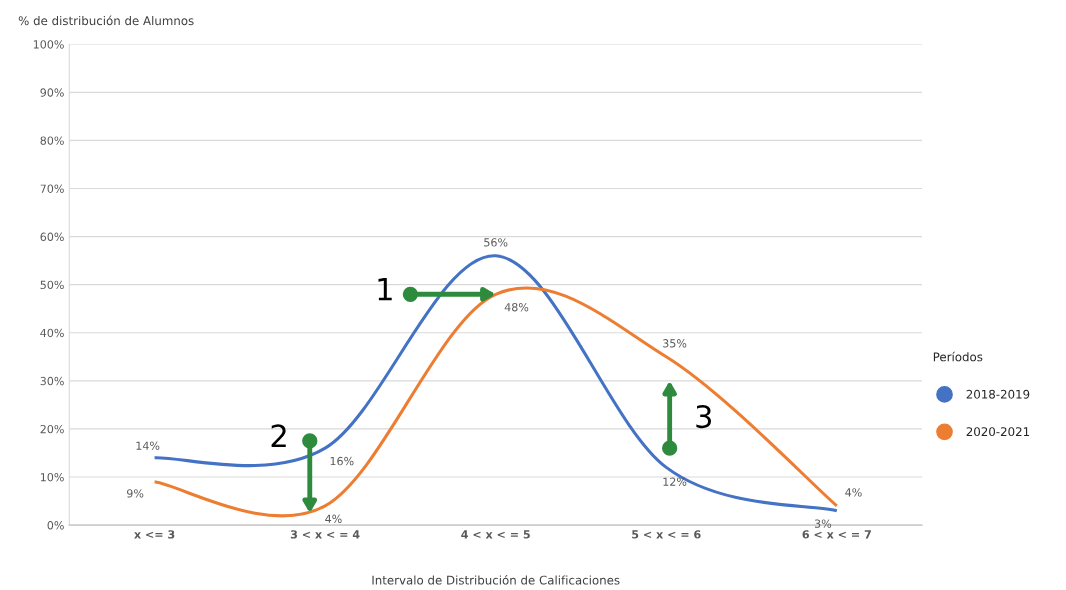 Image resolution: width=1066 pixels, height=590 pixels. I want to click on annotation: 1, so click(385, 289).